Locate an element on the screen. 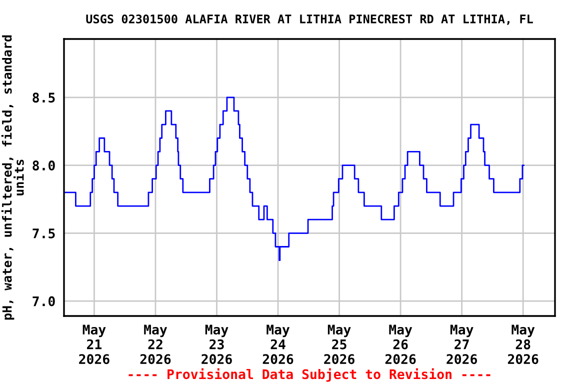  text: ---- Provisional Data Subject to Revision ---- is located at coordinates (309, 375).